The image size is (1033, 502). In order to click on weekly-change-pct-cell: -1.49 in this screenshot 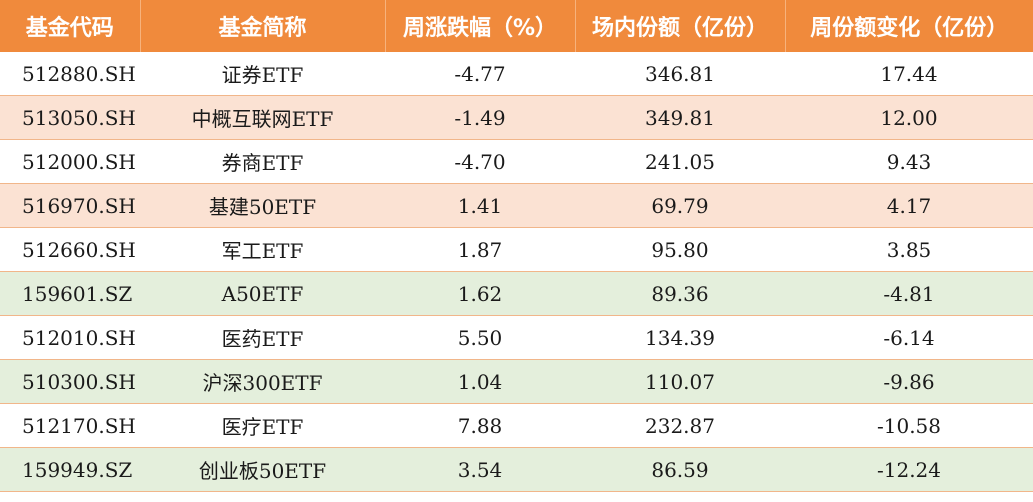, I will do `click(480, 117)`.